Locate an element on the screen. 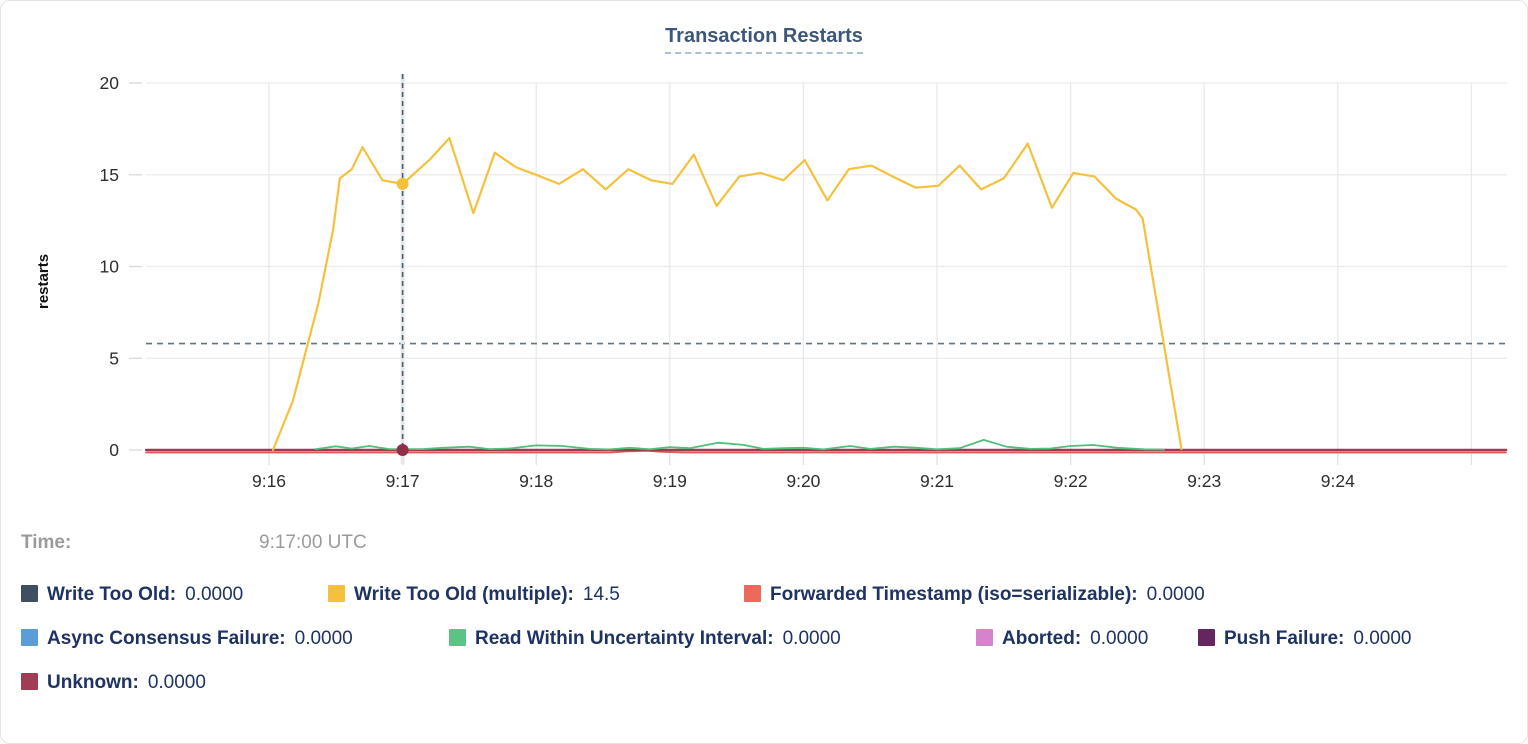 Image resolution: width=1528 pixels, height=744 pixels. svg-text: 9:17 is located at coordinates (403, 481).